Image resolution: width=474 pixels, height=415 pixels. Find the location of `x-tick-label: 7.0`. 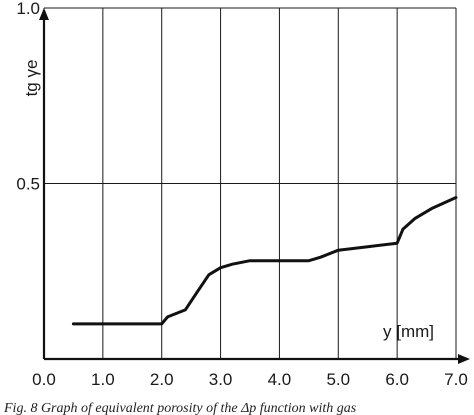

x-tick-label: 7.0 is located at coordinates (456, 379).